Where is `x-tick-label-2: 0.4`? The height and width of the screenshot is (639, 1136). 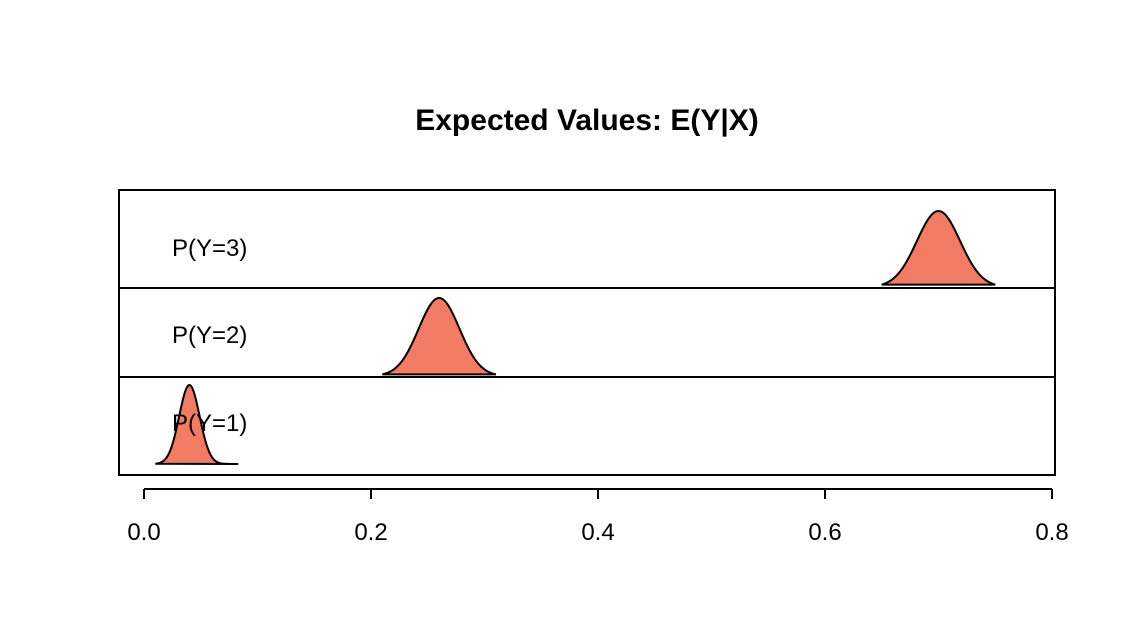
x-tick-label-2: 0.4 is located at coordinates (597, 532).